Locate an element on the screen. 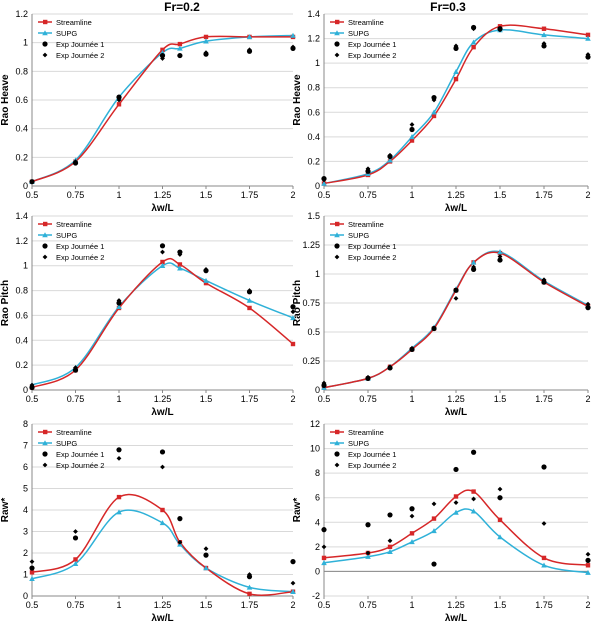 This screenshot has height=632, width=600. y-tick-label: 2 is located at coordinates (317, 547).